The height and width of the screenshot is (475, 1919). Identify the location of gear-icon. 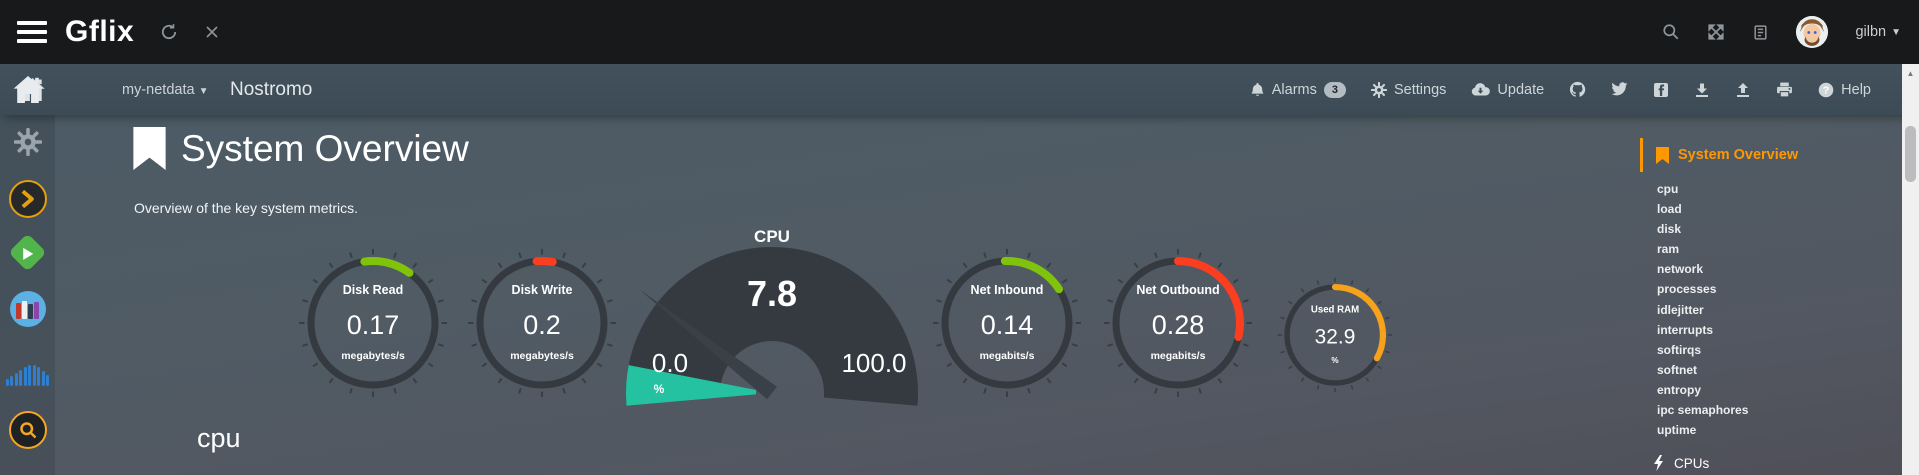
(27, 142).